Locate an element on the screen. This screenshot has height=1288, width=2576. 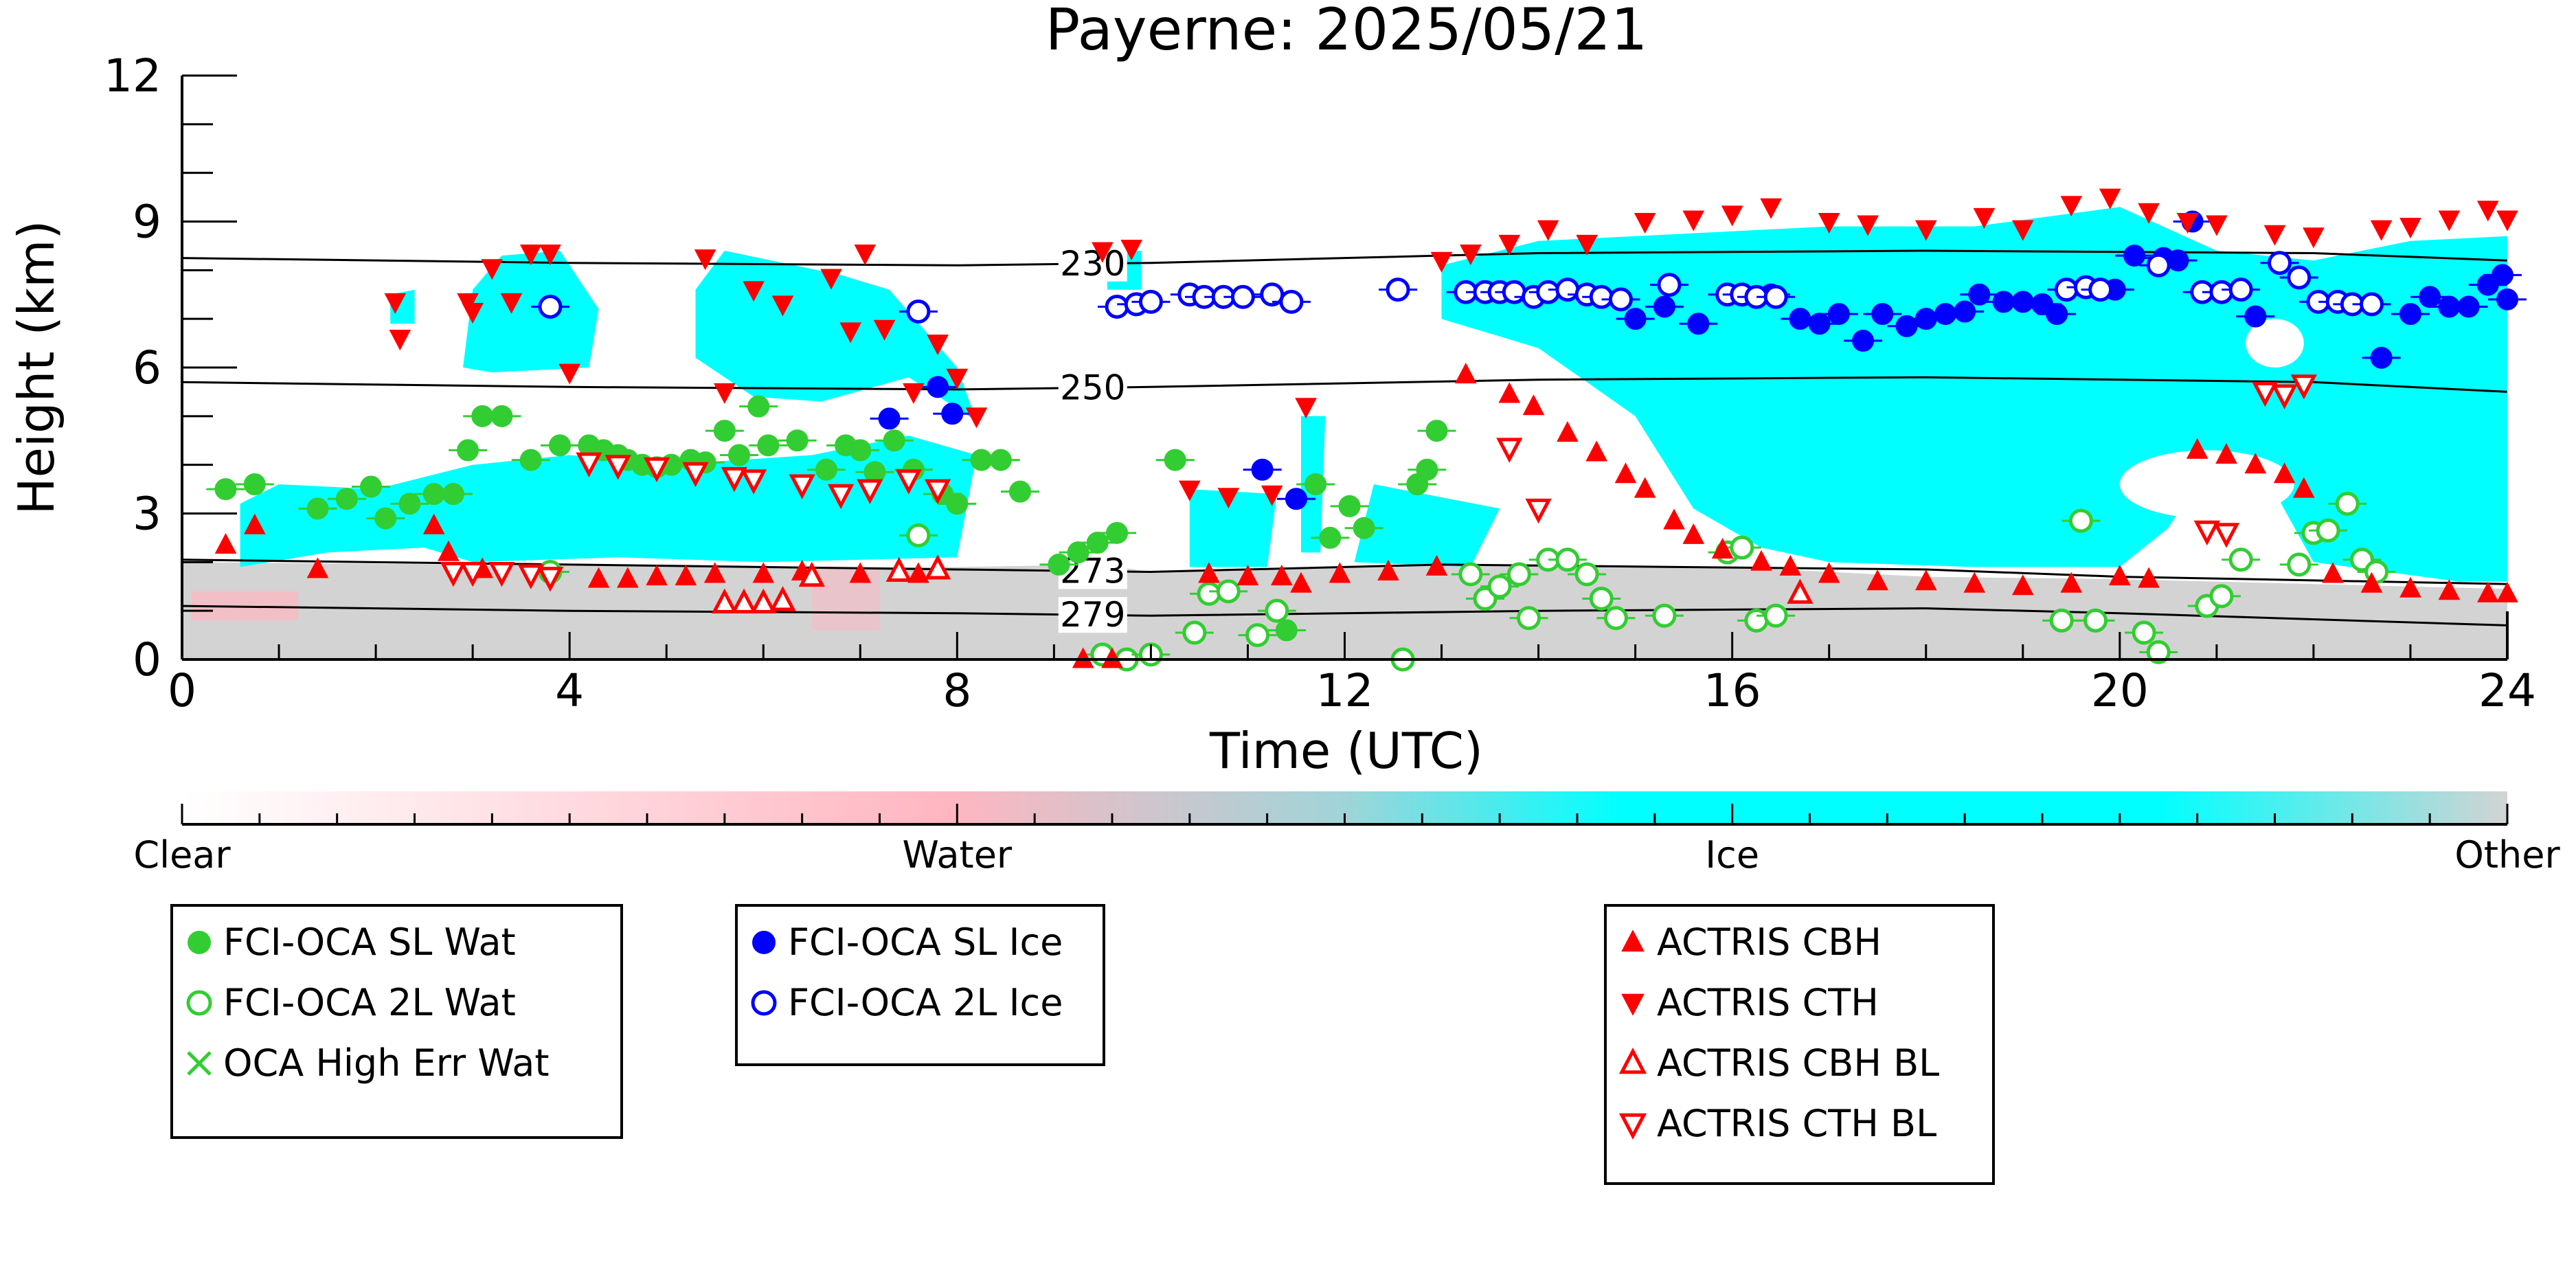
series-actris-cbh-bl is located at coordinates (1262, 583).